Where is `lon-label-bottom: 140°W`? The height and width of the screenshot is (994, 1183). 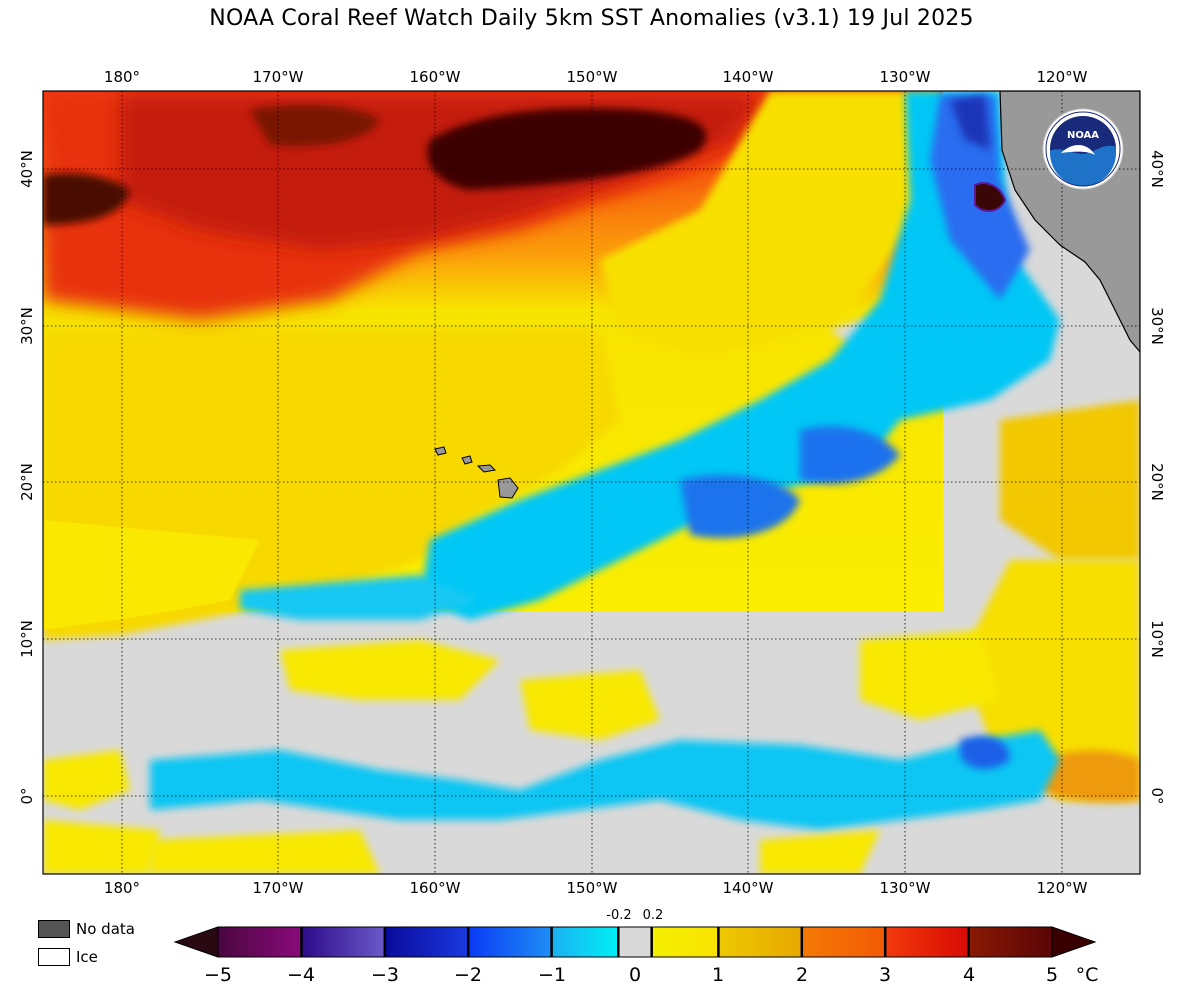 lon-label-bottom: 140°W is located at coordinates (748, 888).